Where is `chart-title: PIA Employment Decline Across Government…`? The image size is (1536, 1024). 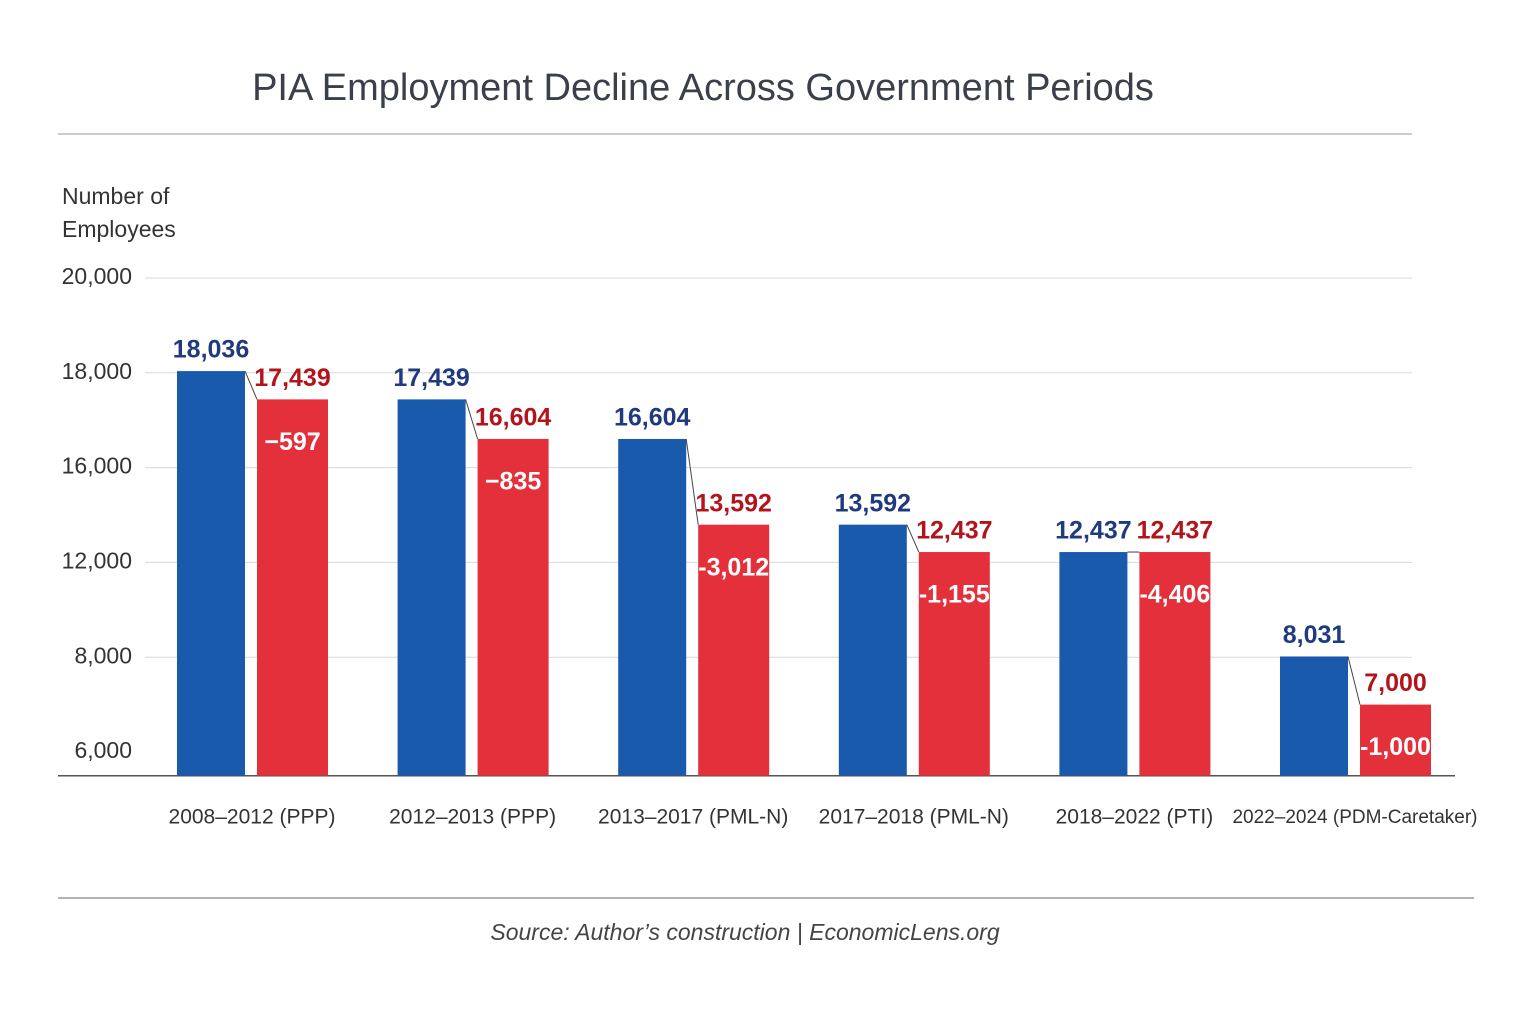 chart-title: PIA Employment Decline Across Government… is located at coordinates (703, 88).